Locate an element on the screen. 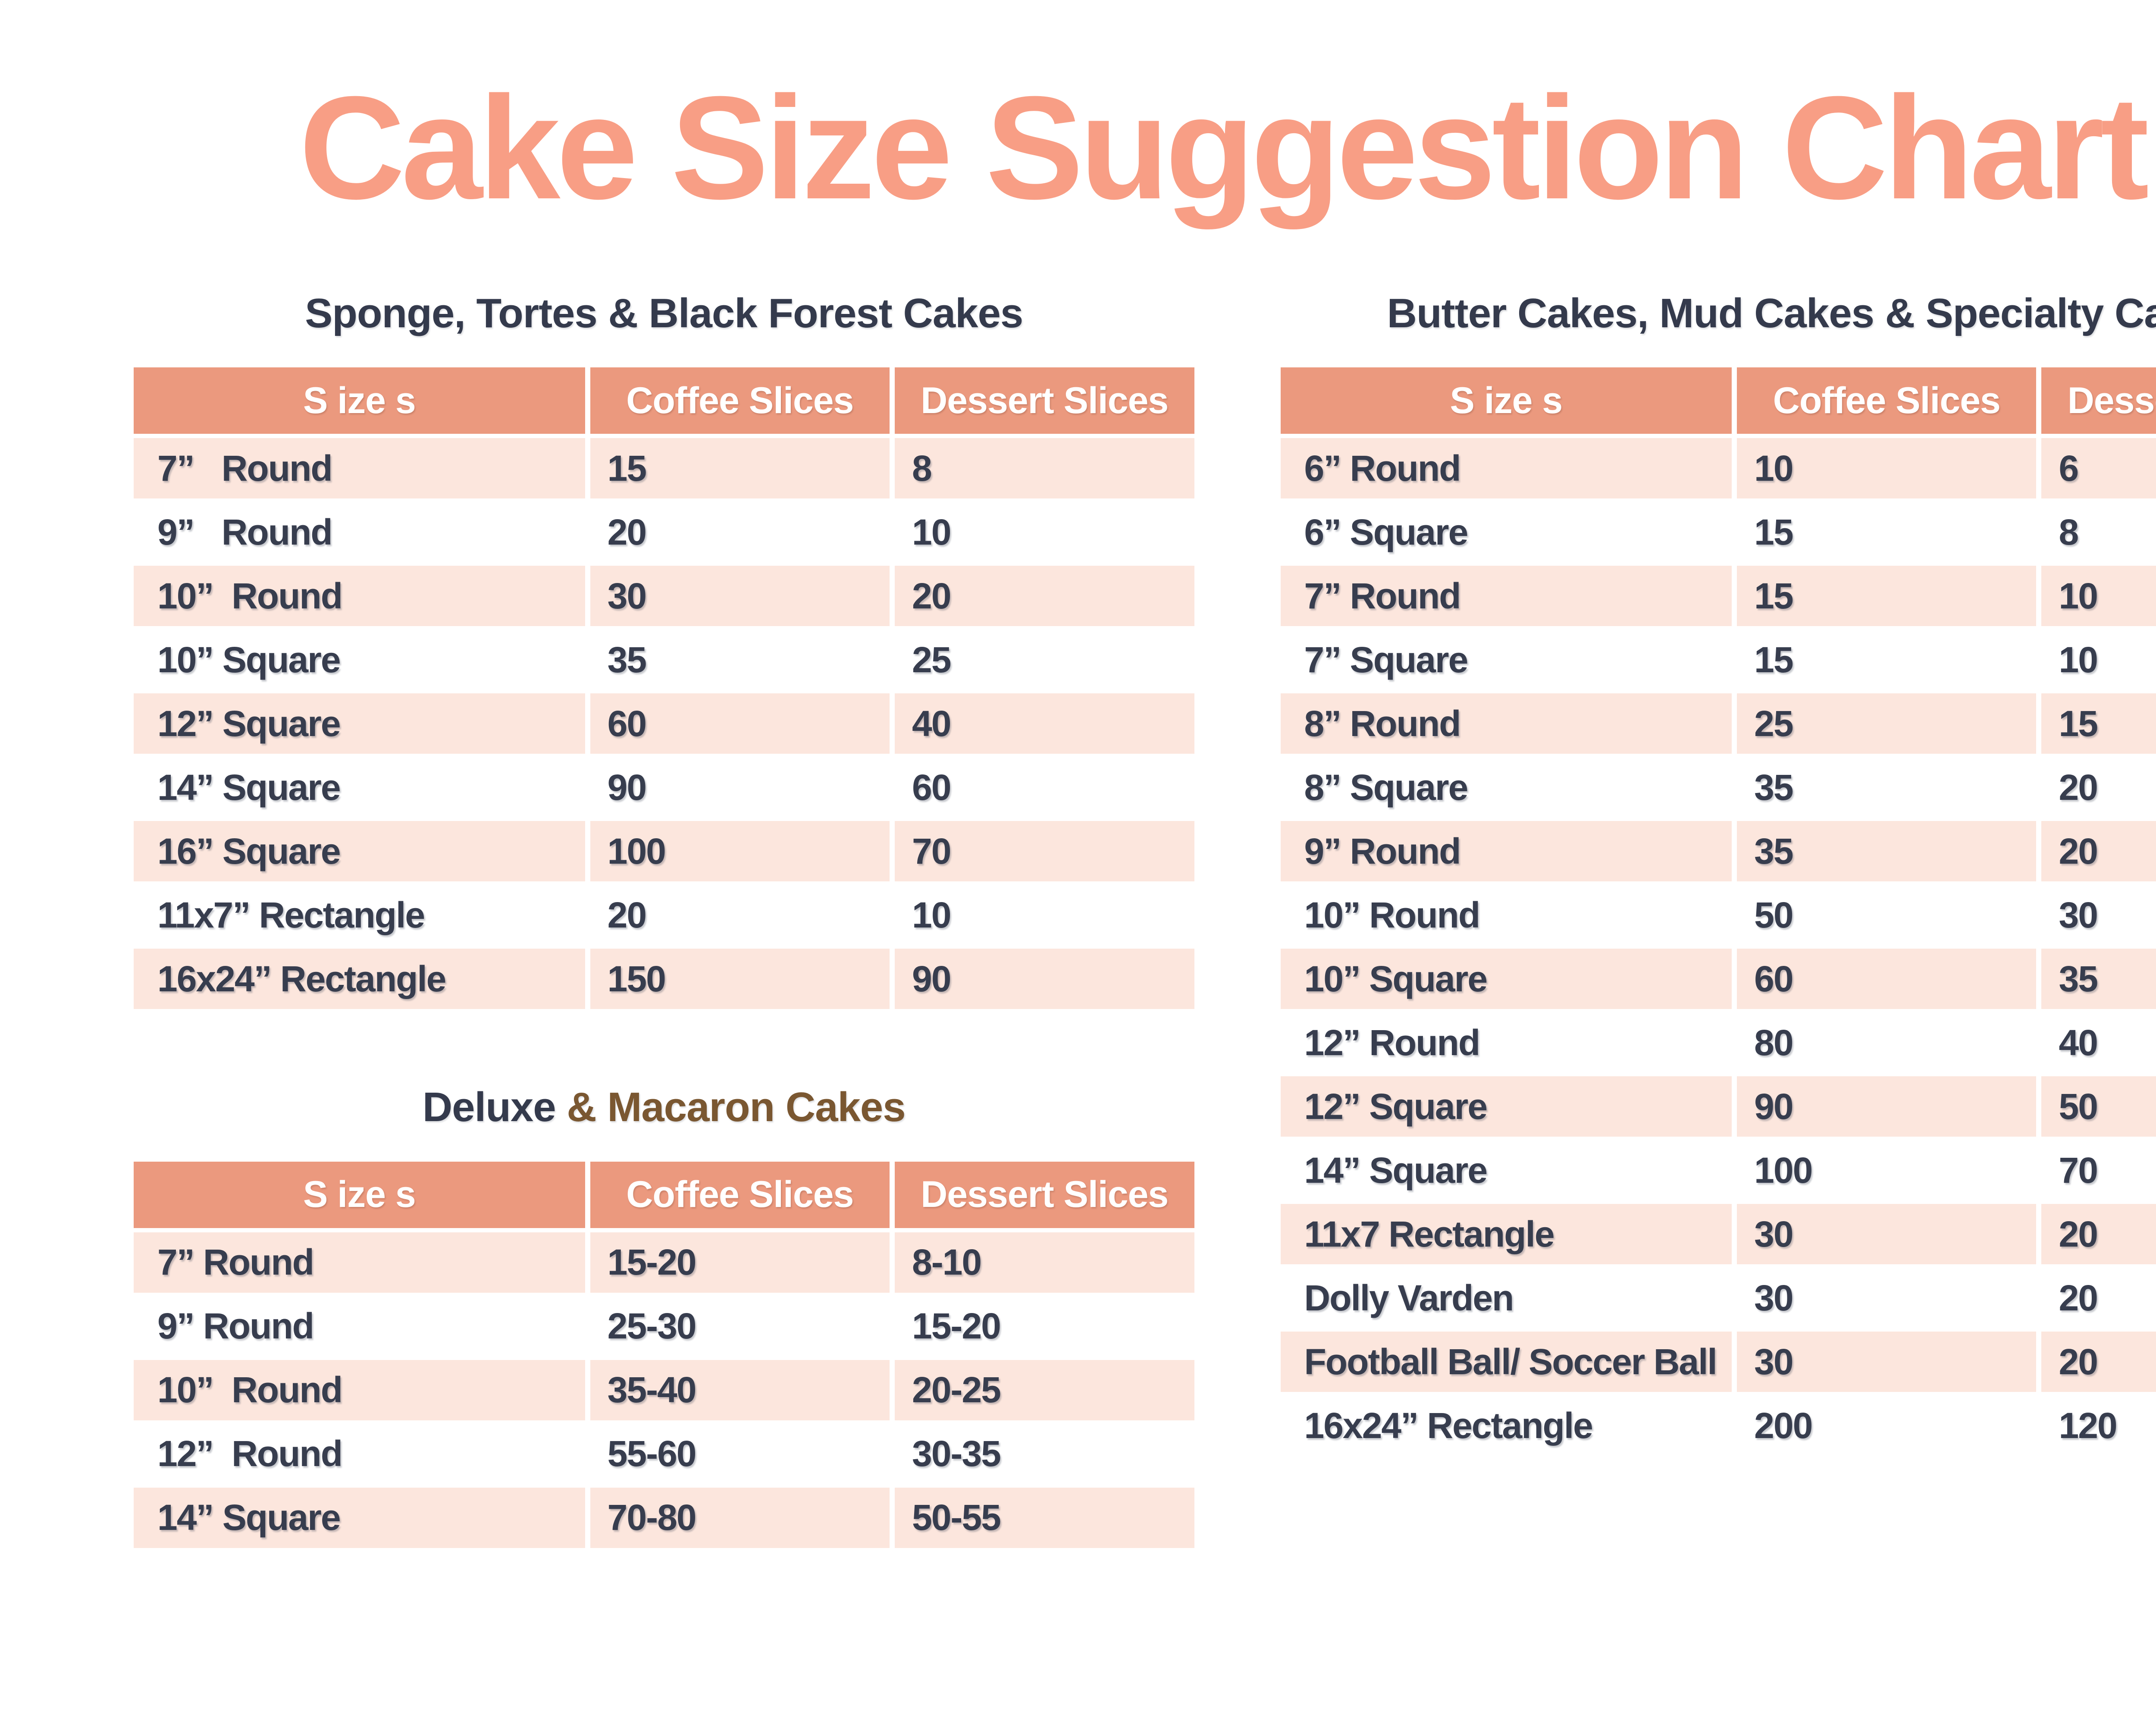 The image size is (2156, 1711). coffee-slices-cell: 200 is located at coordinates (1889, 1427).